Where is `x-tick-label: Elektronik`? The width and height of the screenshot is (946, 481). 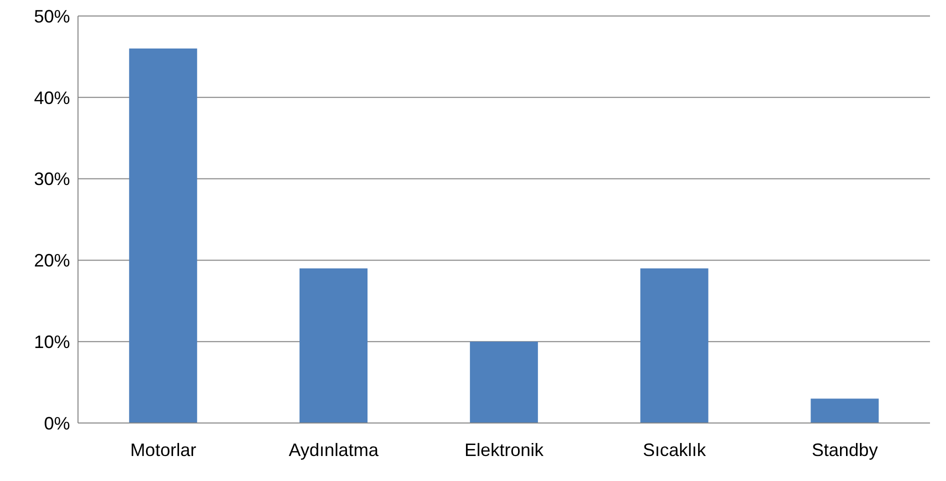
x-tick-label: Elektronik is located at coordinates (504, 450).